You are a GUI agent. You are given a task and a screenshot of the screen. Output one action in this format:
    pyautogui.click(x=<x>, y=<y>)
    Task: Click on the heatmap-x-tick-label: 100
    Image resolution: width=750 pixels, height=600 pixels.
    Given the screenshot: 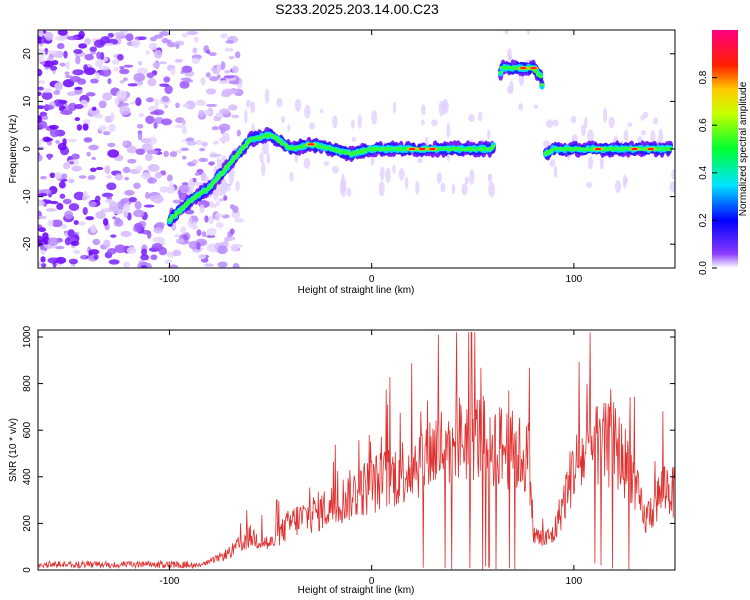 What is the action you would take?
    pyautogui.click(x=574, y=279)
    